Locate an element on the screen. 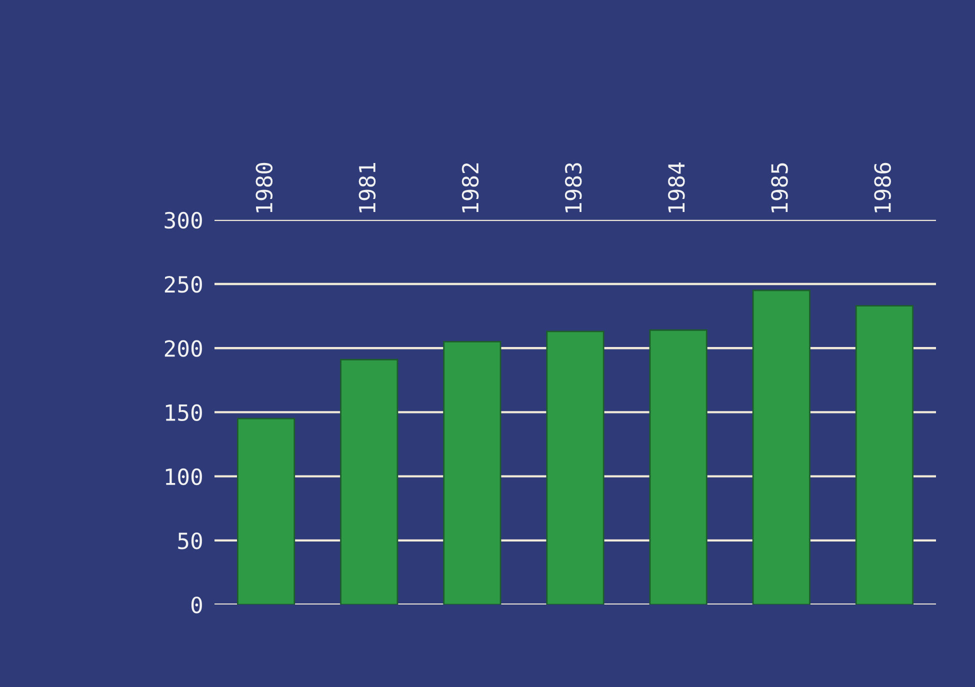  y-tick-label: 50 is located at coordinates (190, 541).